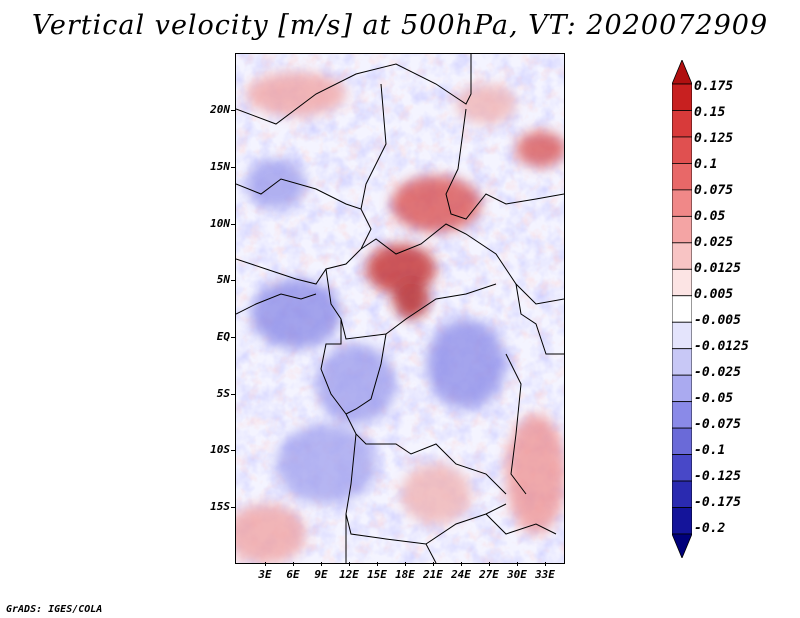 The height and width of the screenshot is (618, 800). I want to click on colorbar-label: -0.05, so click(714, 398).